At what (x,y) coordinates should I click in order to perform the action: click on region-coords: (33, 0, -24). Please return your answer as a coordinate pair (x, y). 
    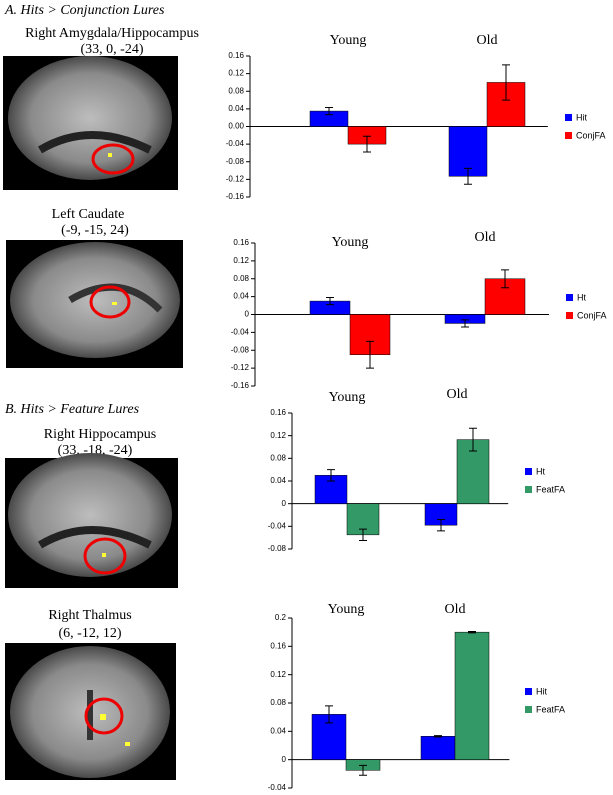
    Looking at the image, I should click on (112, 49).